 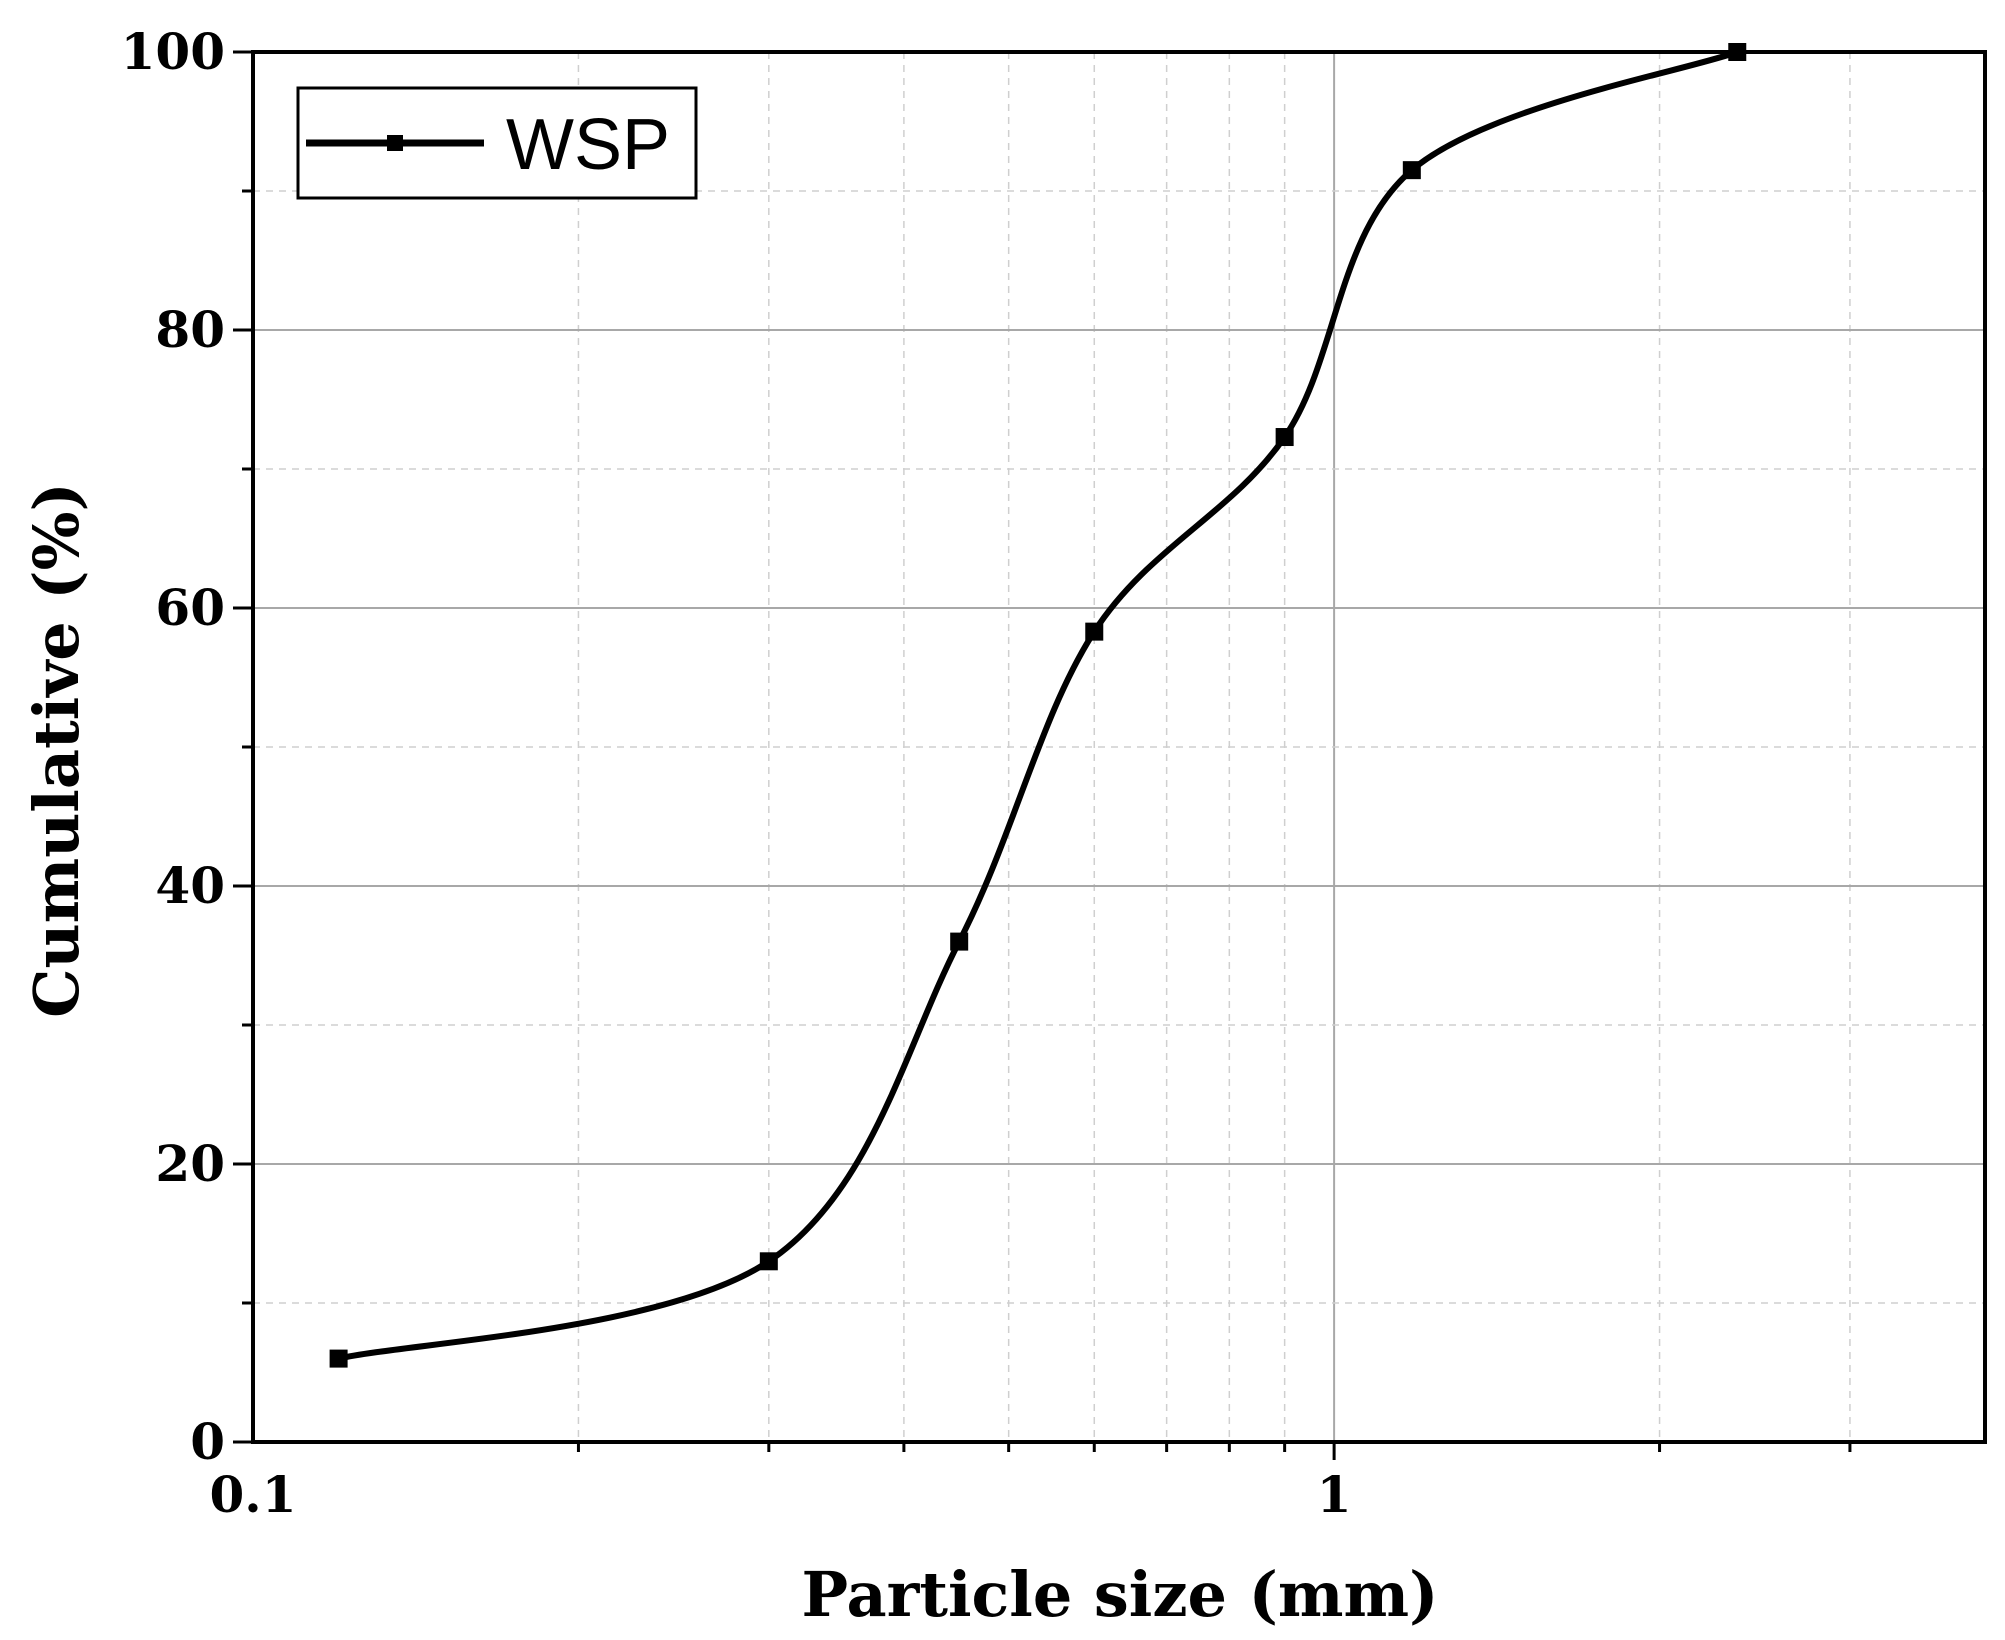 What do you see at coordinates (497, 143) in the screenshot?
I see `legend: WSP` at bounding box center [497, 143].